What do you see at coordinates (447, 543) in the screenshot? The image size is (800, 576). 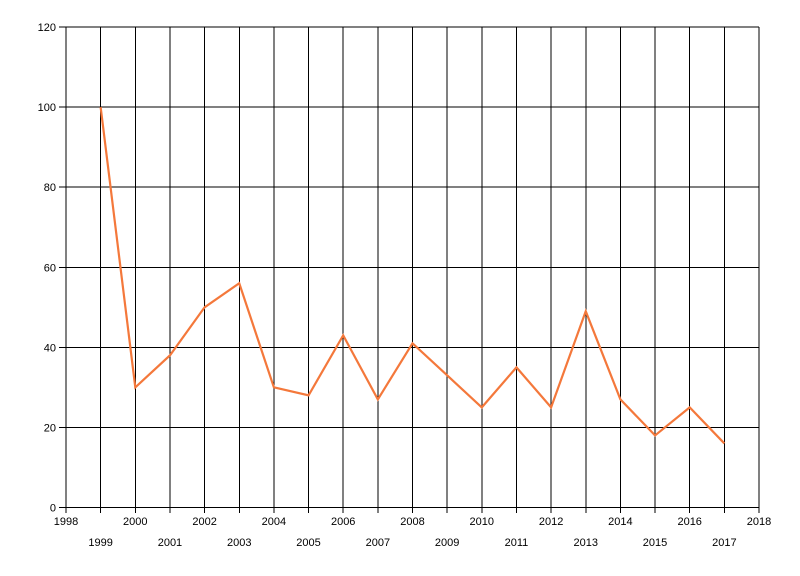 I see `x-tick-label: 2009` at bounding box center [447, 543].